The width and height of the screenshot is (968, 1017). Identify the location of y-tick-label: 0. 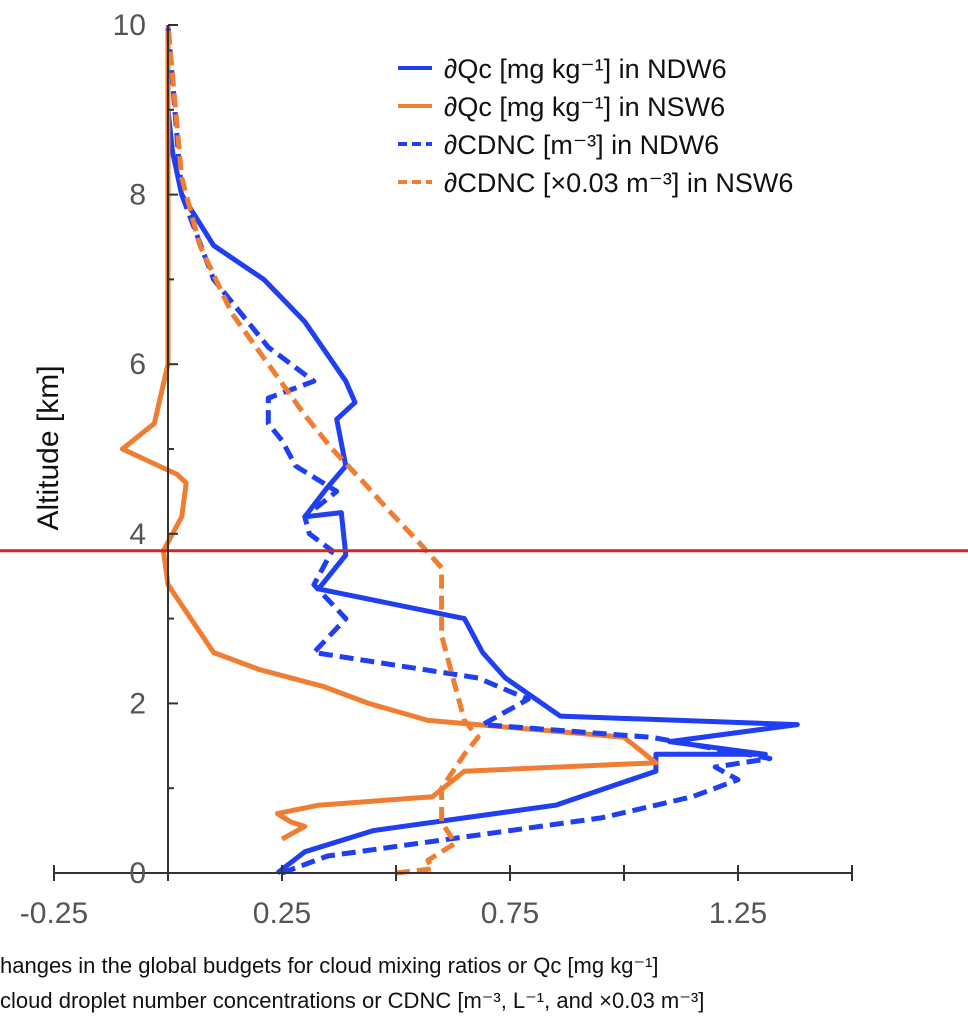
(137, 873).